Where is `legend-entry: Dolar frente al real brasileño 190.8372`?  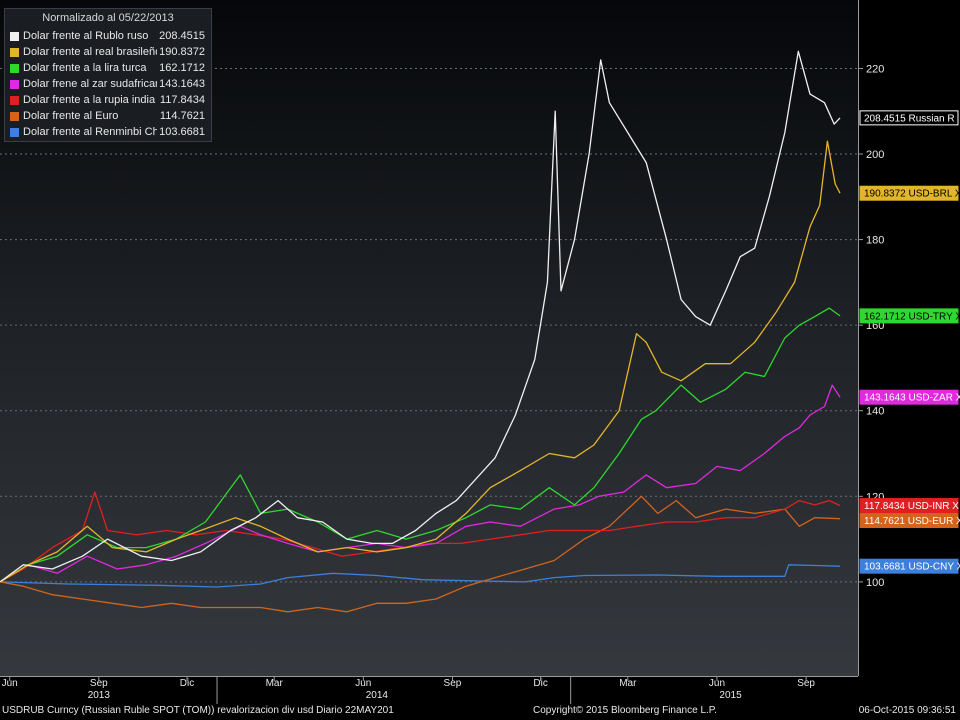 legend-entry: Dolar frente al real brasileño 190.8372 is located at coordinates (108, 52).